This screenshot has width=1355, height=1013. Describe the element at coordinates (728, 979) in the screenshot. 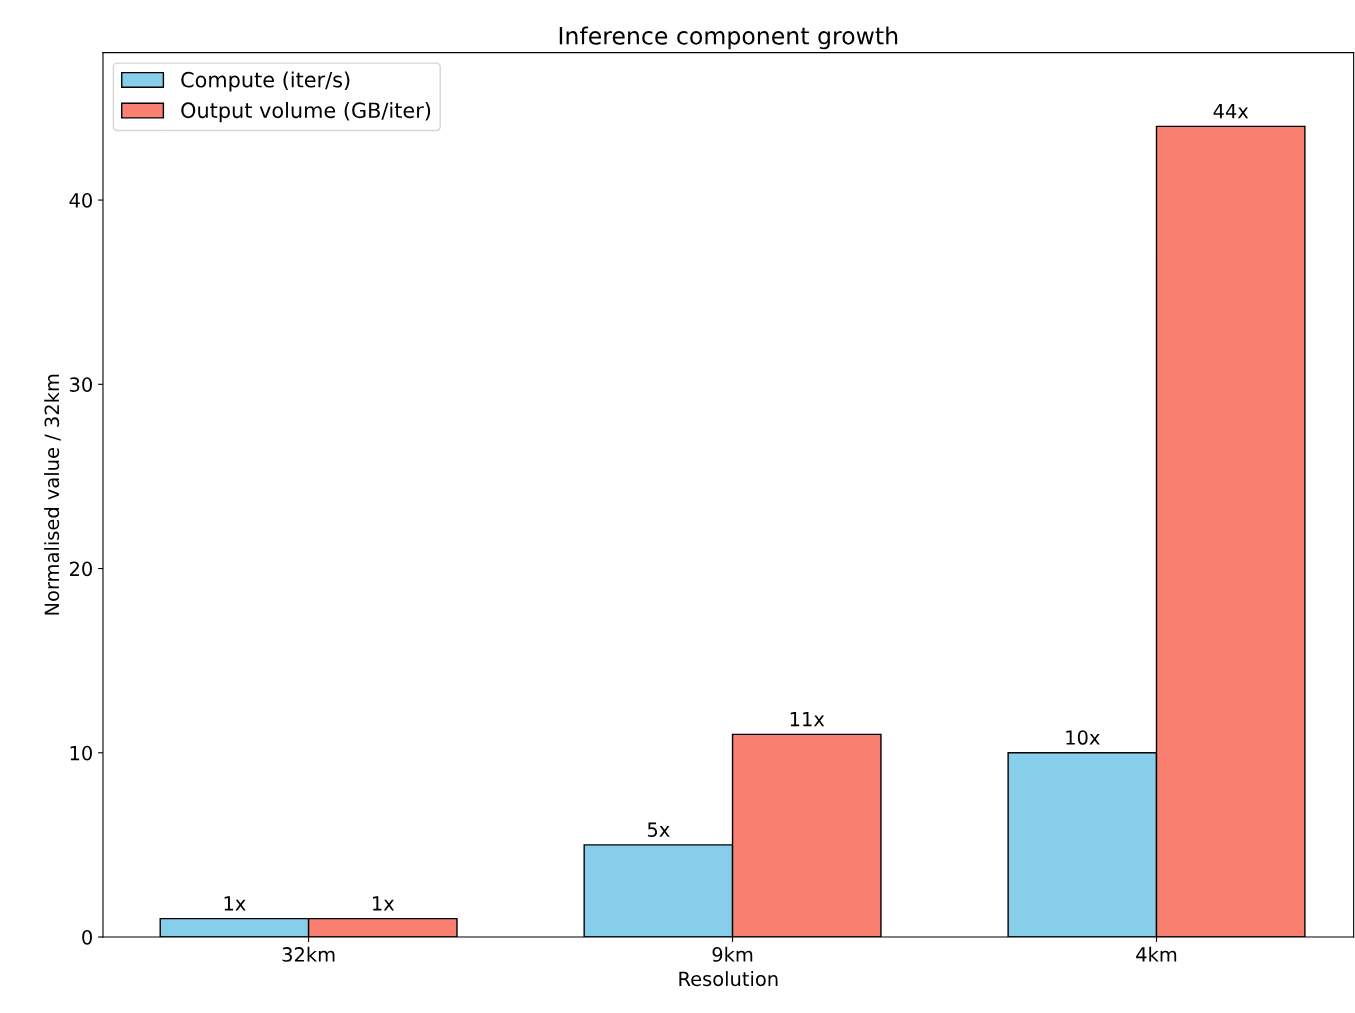

I see `x-axis-title: Resolution` at that location.